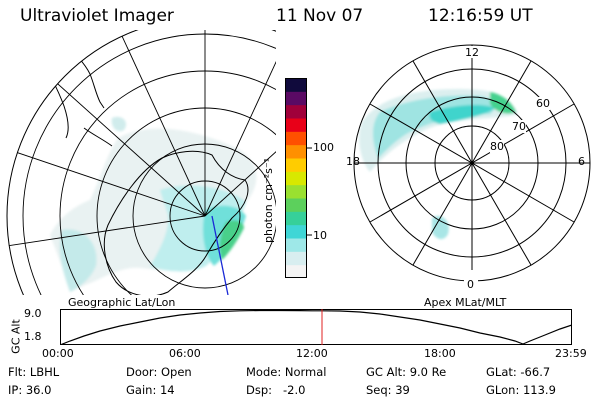  What do you see at coordinates (268, 200) in the screenshot?
I see `colorbar-axis-label: photon cm⁻²s⁻¹` at bounding box center [268, 200].